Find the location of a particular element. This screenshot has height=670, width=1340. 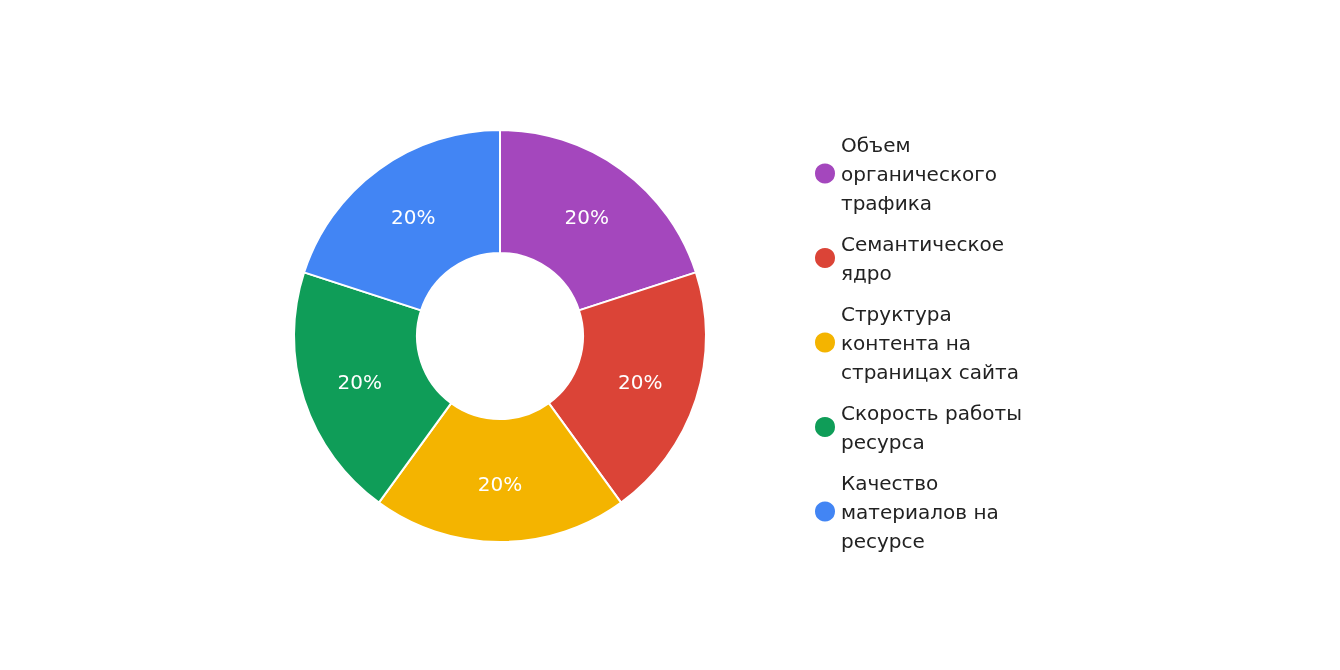

legend-label: Скорость работы ресурса is located at coordinates (935, 427).